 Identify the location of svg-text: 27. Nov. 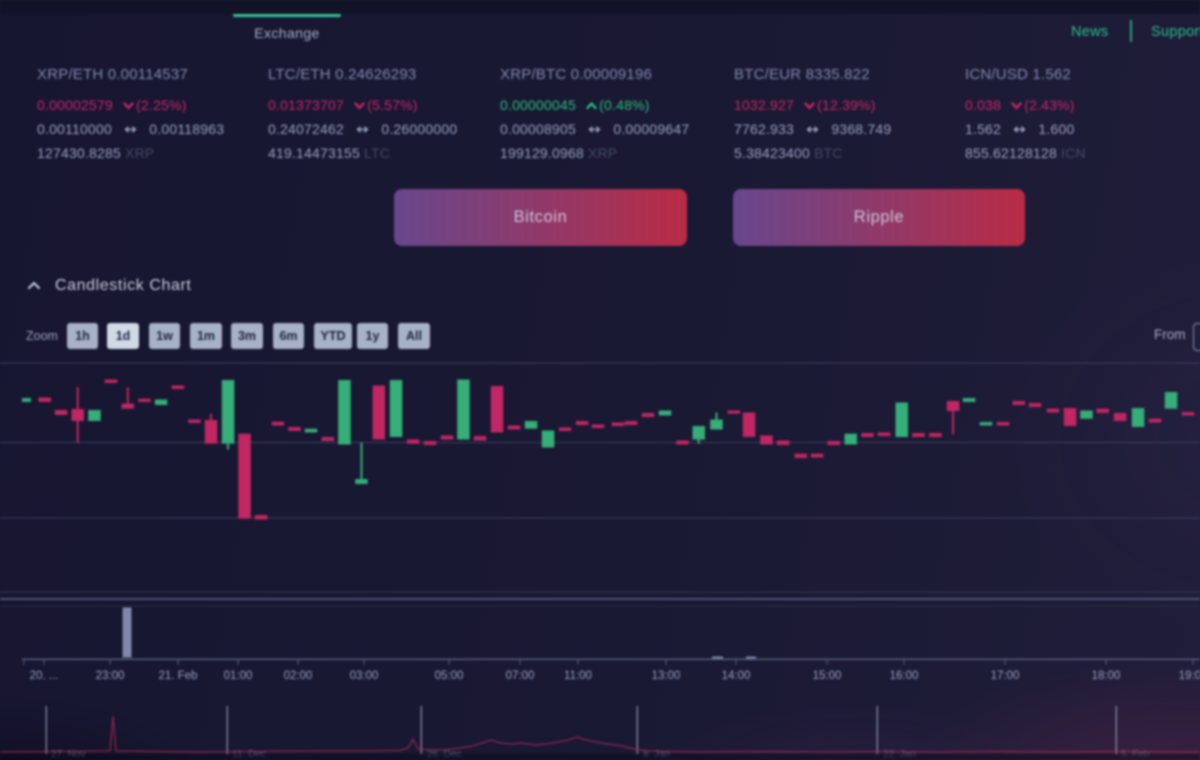
(68, 754).